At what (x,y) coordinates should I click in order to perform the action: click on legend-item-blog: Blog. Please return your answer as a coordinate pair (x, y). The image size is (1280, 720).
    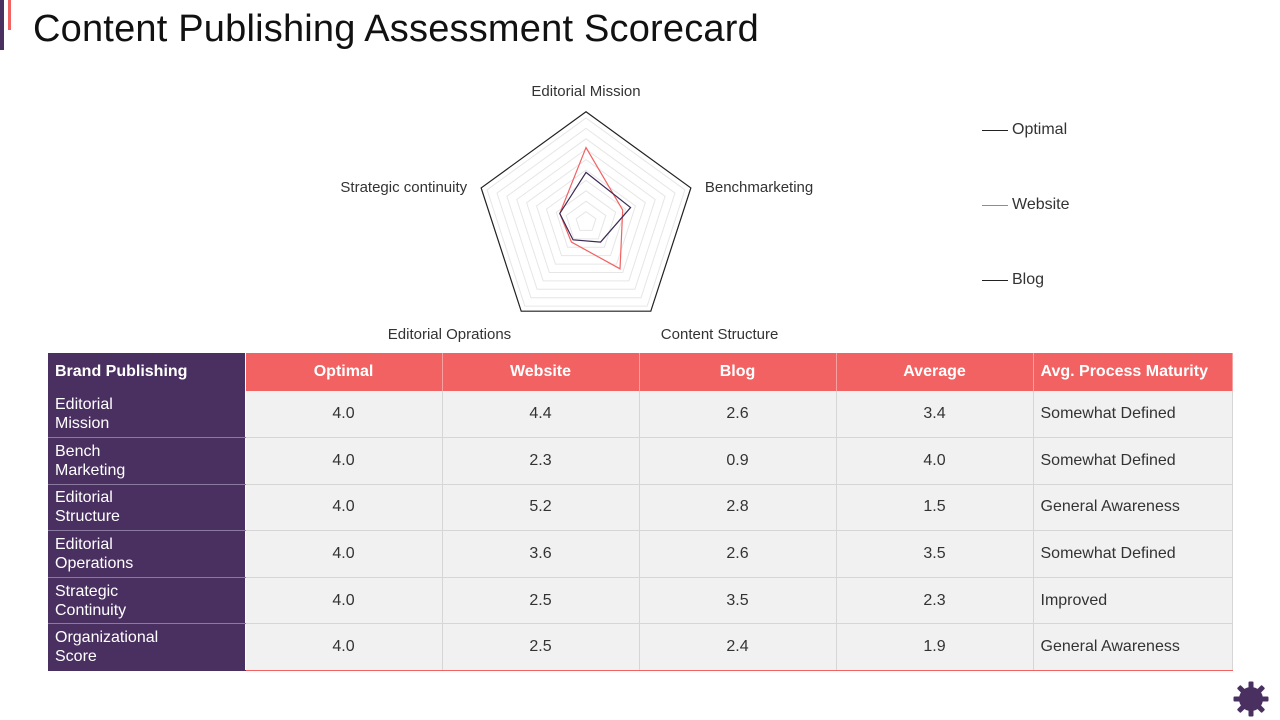
    Looking at the image, I should click on (1013, 280).